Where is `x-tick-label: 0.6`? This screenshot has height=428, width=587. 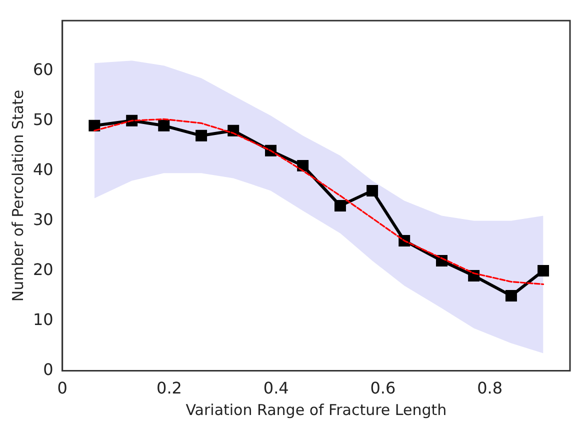 x-tick-label: 0.6 is located at coordinates (383, 388).